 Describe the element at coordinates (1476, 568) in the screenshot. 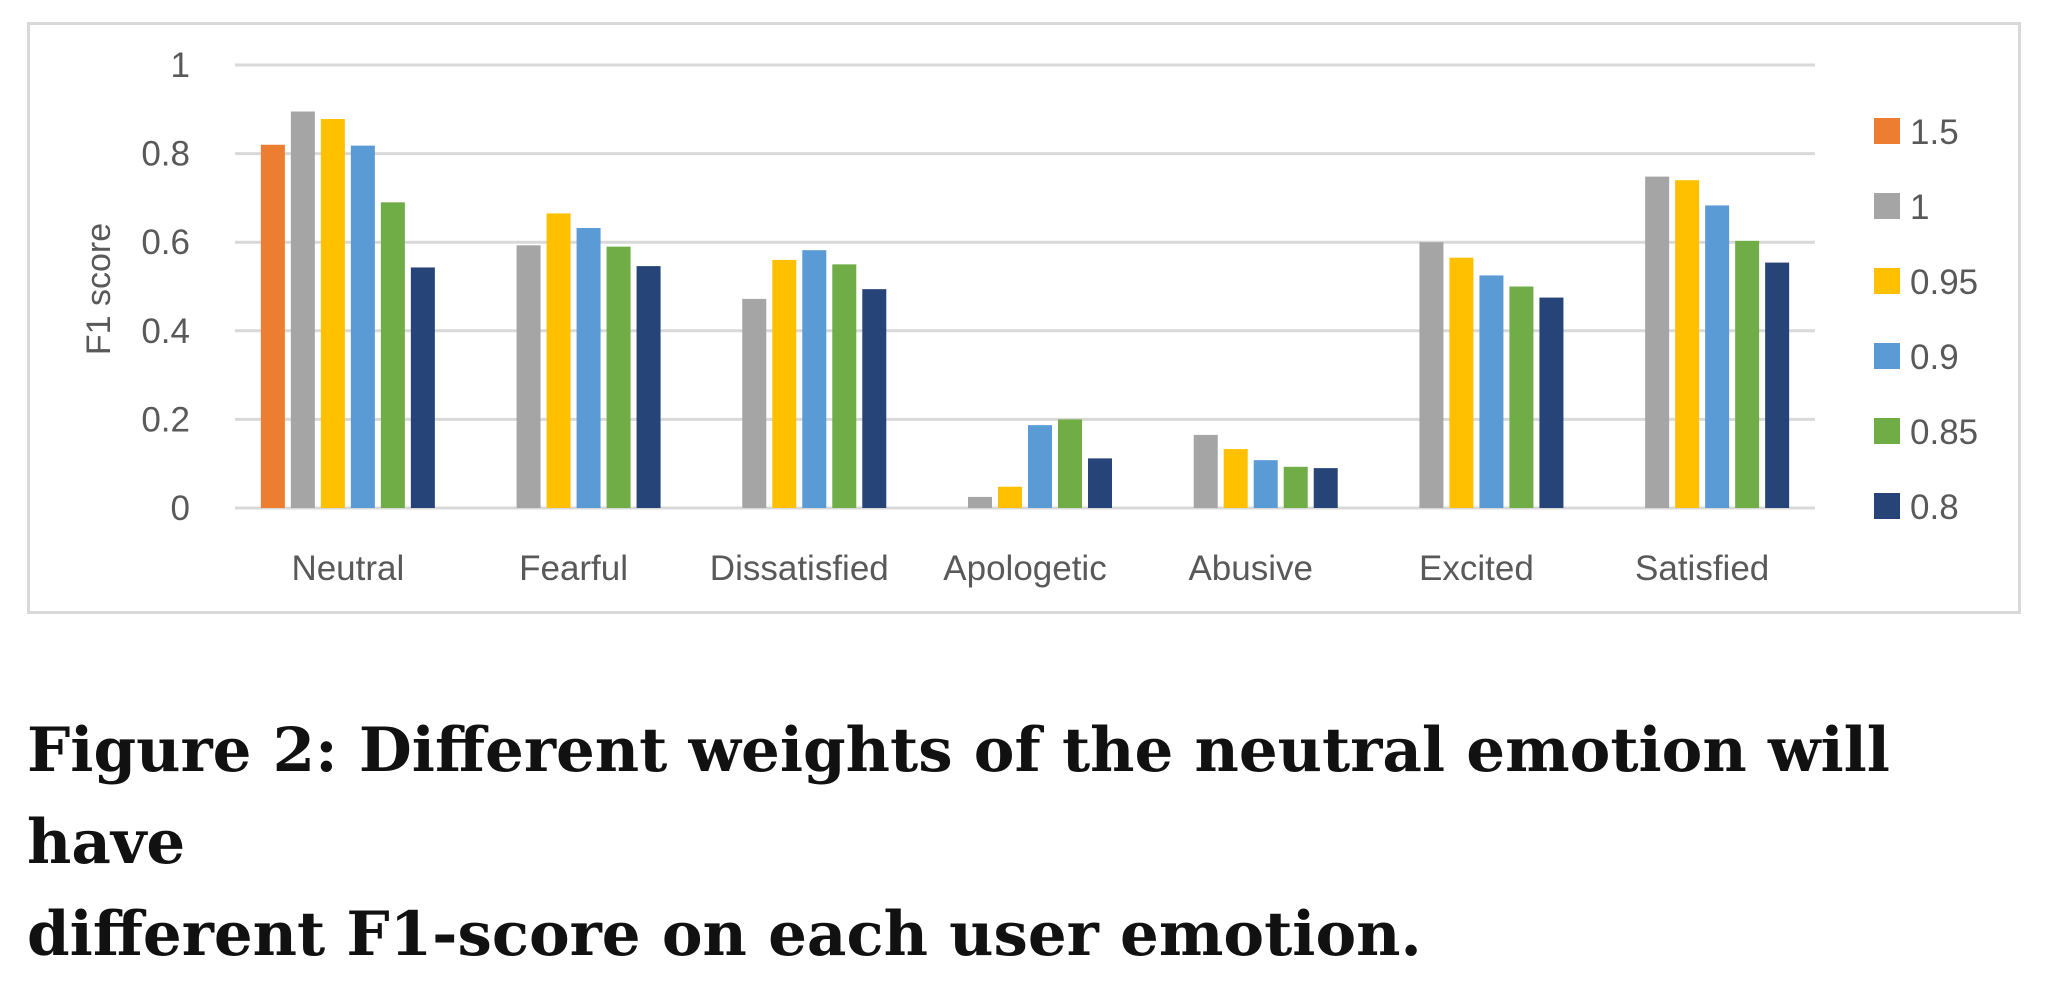

I see `x-tick-label: Excited` at that location.